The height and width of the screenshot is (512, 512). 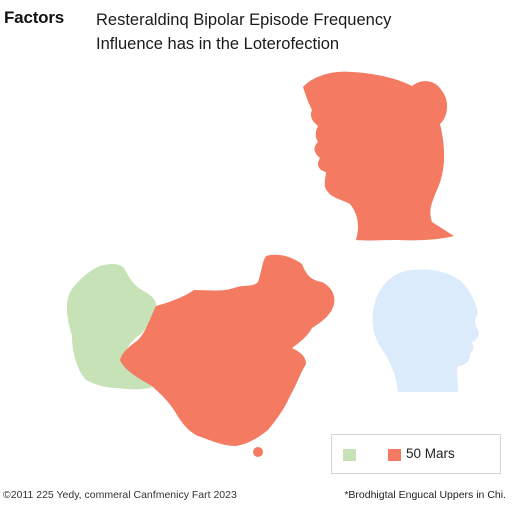 I want to click on legend: 50 Mars, so click(x=416, y=454).